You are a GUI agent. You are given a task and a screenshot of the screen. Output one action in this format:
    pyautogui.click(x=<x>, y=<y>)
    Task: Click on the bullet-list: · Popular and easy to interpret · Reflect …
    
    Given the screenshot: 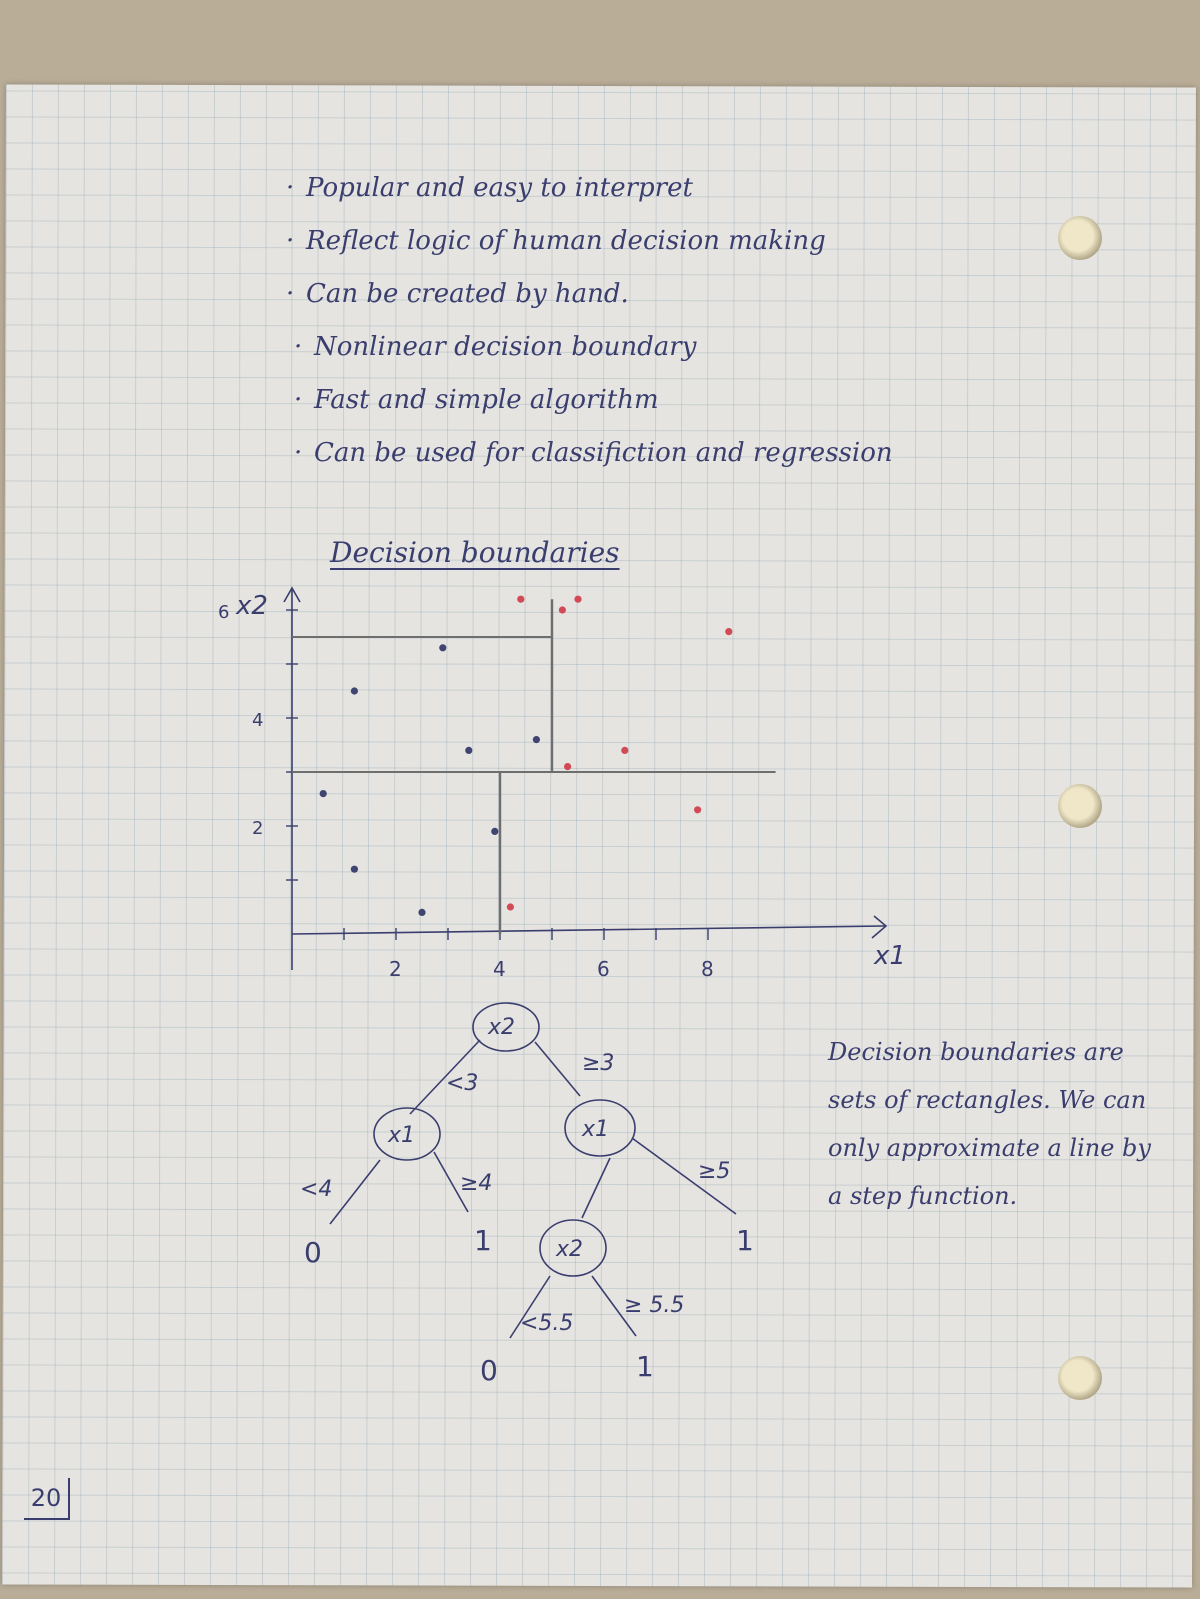 What is the action you would take?
    pyautogui.click(x=589, y=321)
    